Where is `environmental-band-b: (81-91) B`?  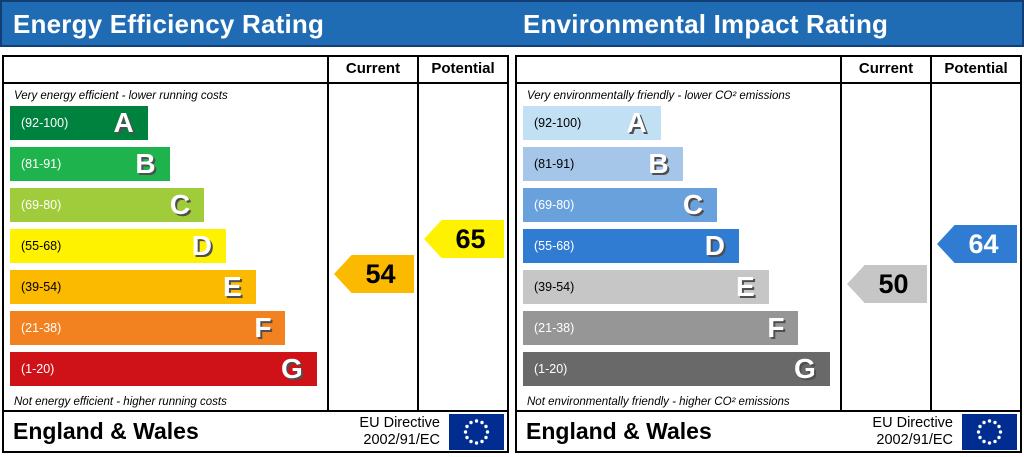
environmental-band-b: (81-91) B is located at coordinates (603, 164).